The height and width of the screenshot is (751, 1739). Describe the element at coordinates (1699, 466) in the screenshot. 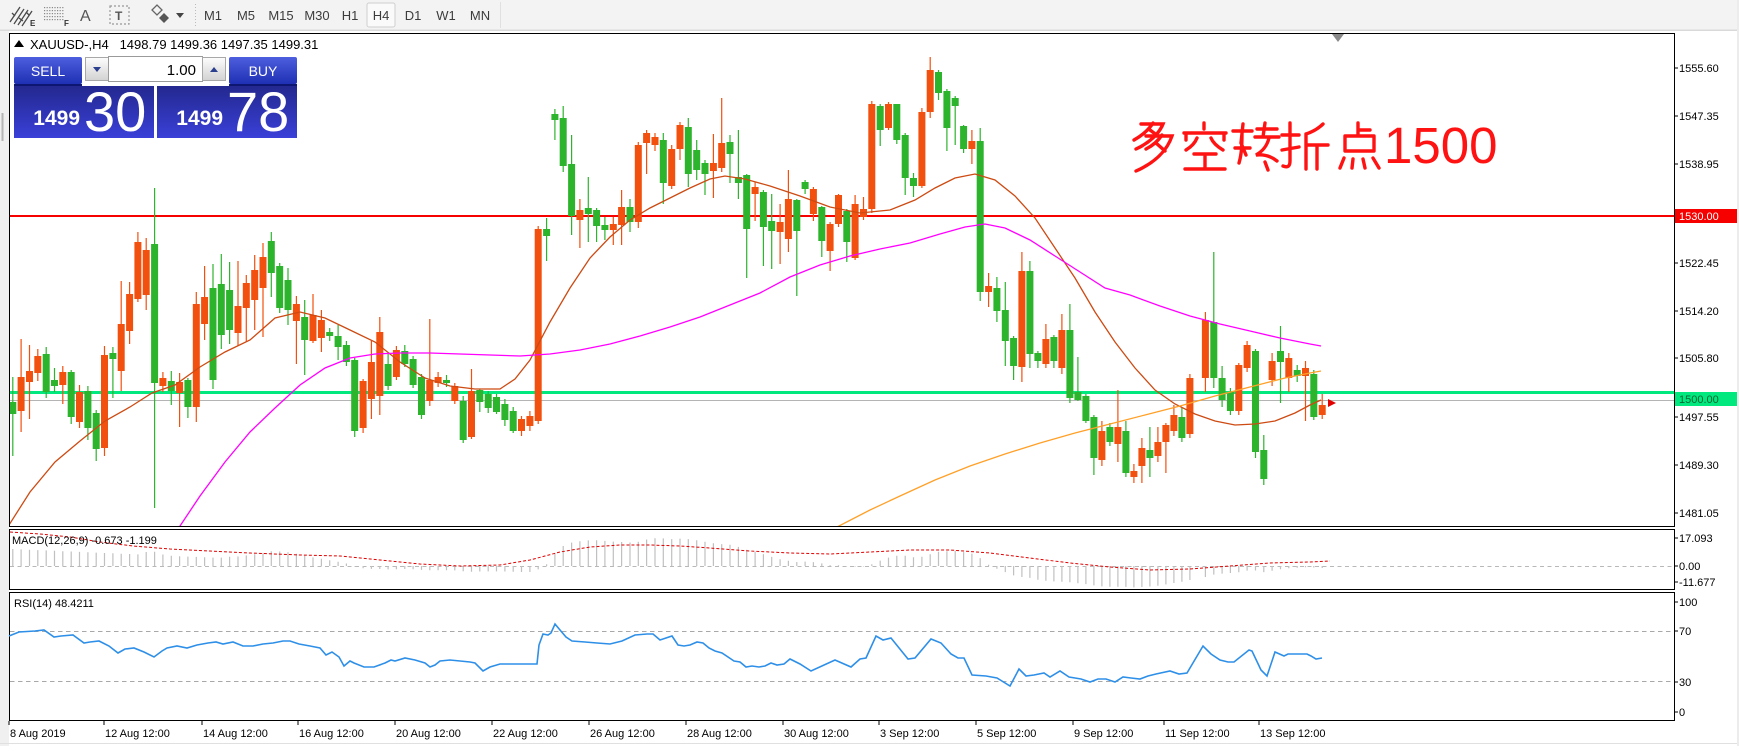

I see `svg-text: 1489.30` at that location.